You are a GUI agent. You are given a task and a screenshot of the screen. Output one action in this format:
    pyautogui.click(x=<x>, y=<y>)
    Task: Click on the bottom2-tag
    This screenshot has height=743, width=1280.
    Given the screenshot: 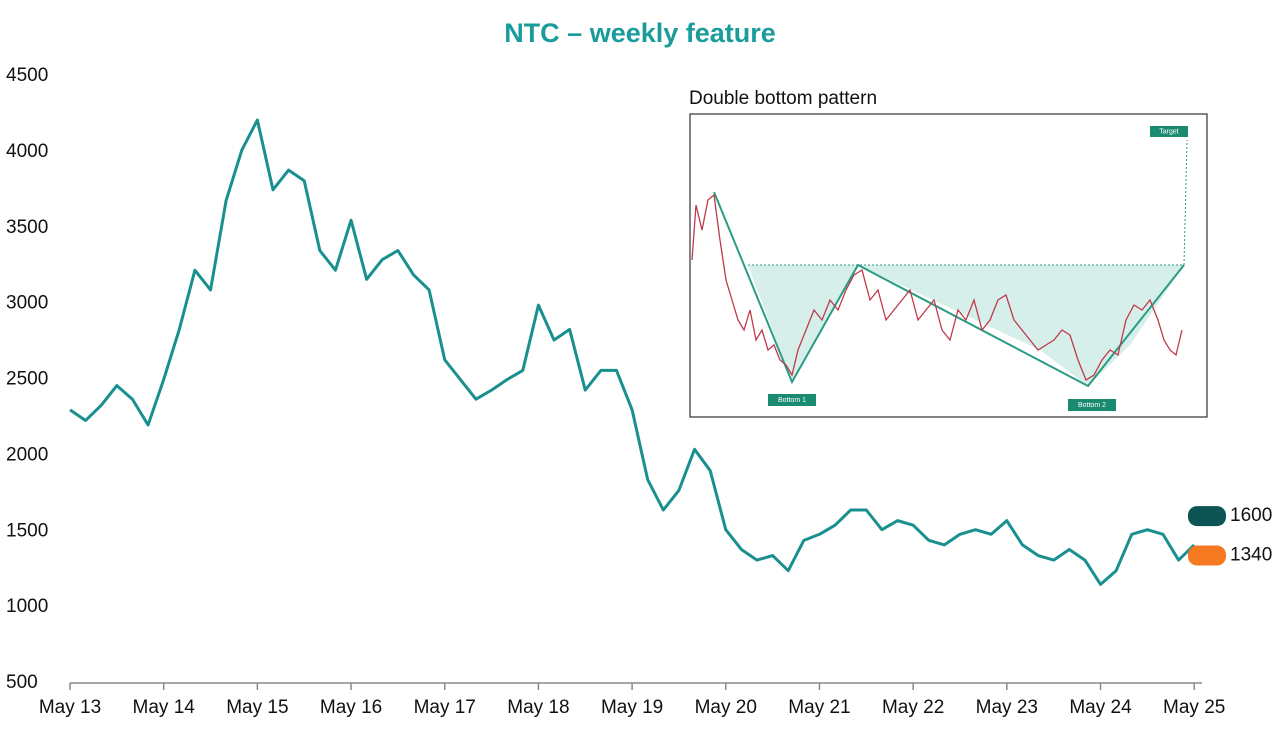 What is the action you would take?
    pyautogui.click(x=1092, y=405)
    